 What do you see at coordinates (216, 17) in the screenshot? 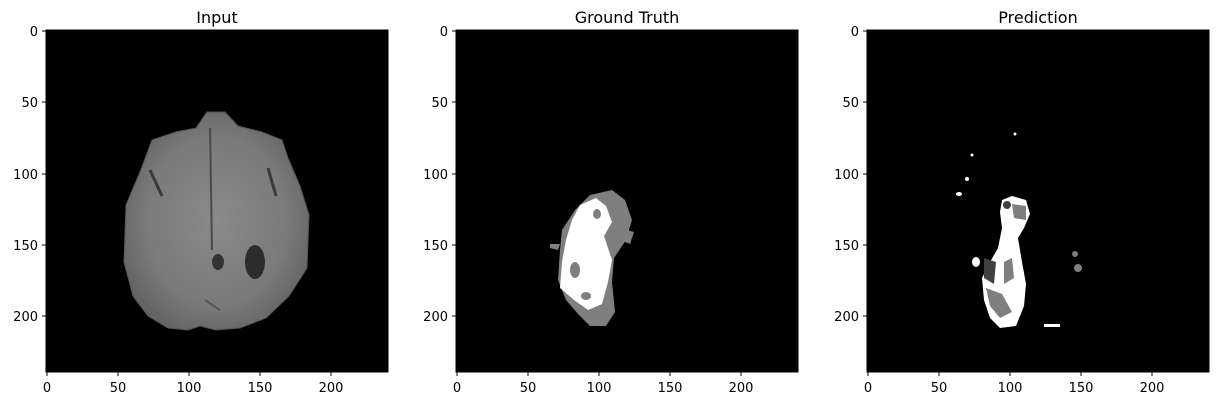
I see `panel-title: Input` at bounding box center [216, 17].